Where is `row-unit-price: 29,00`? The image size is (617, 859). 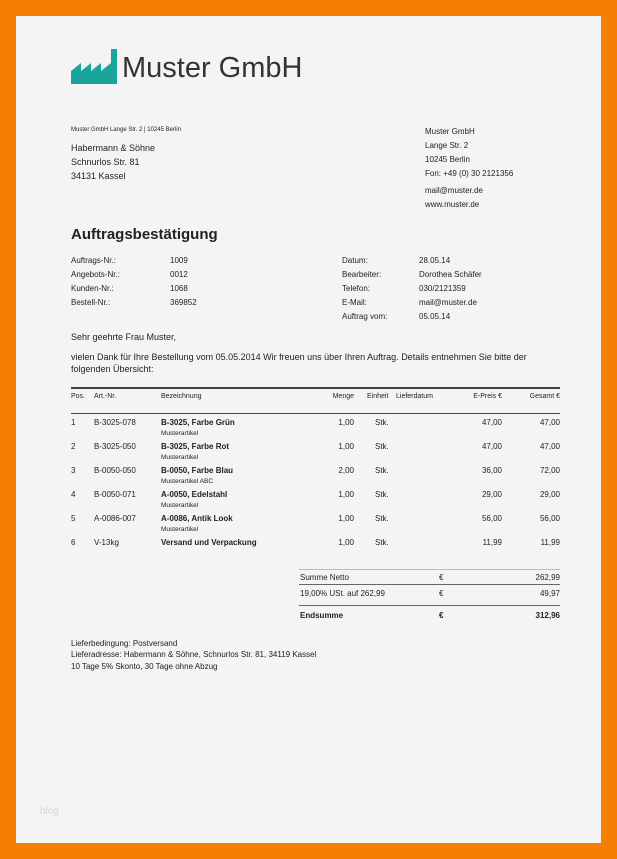 row-unit-price: 29,00 is located at coordinates (491, 494).